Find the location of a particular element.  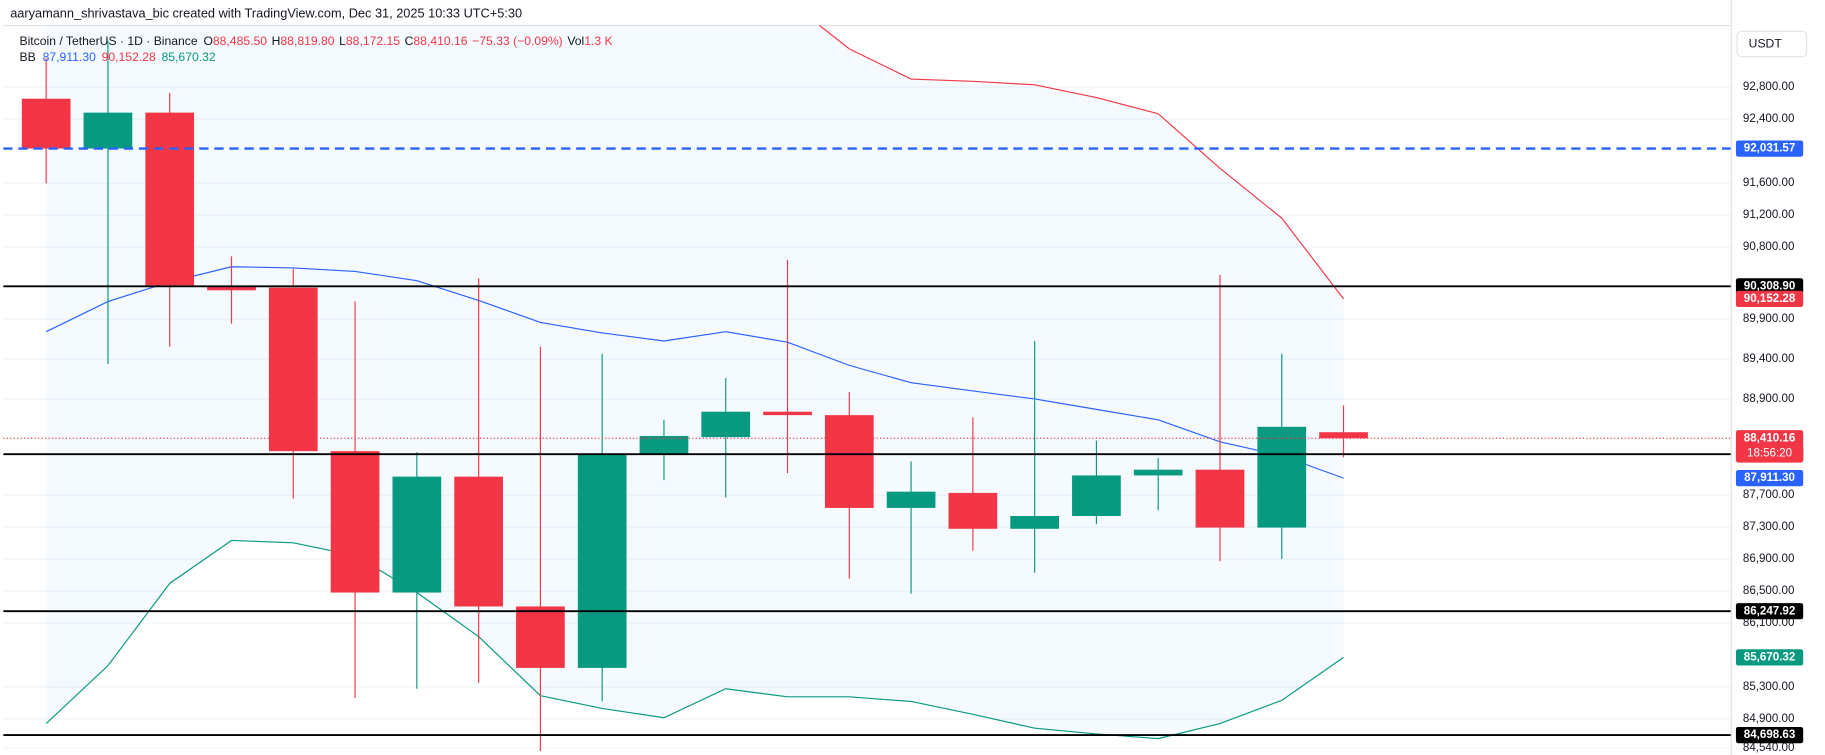

price-tag: 92,031.57 is located at coordinates (1770, 149).